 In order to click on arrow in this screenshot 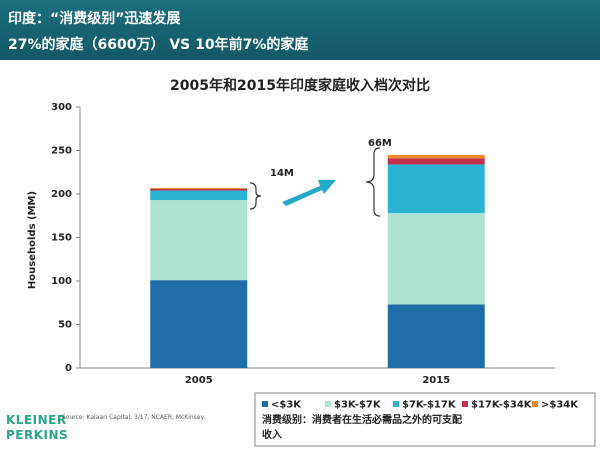, I will do `click(309, 193)`.